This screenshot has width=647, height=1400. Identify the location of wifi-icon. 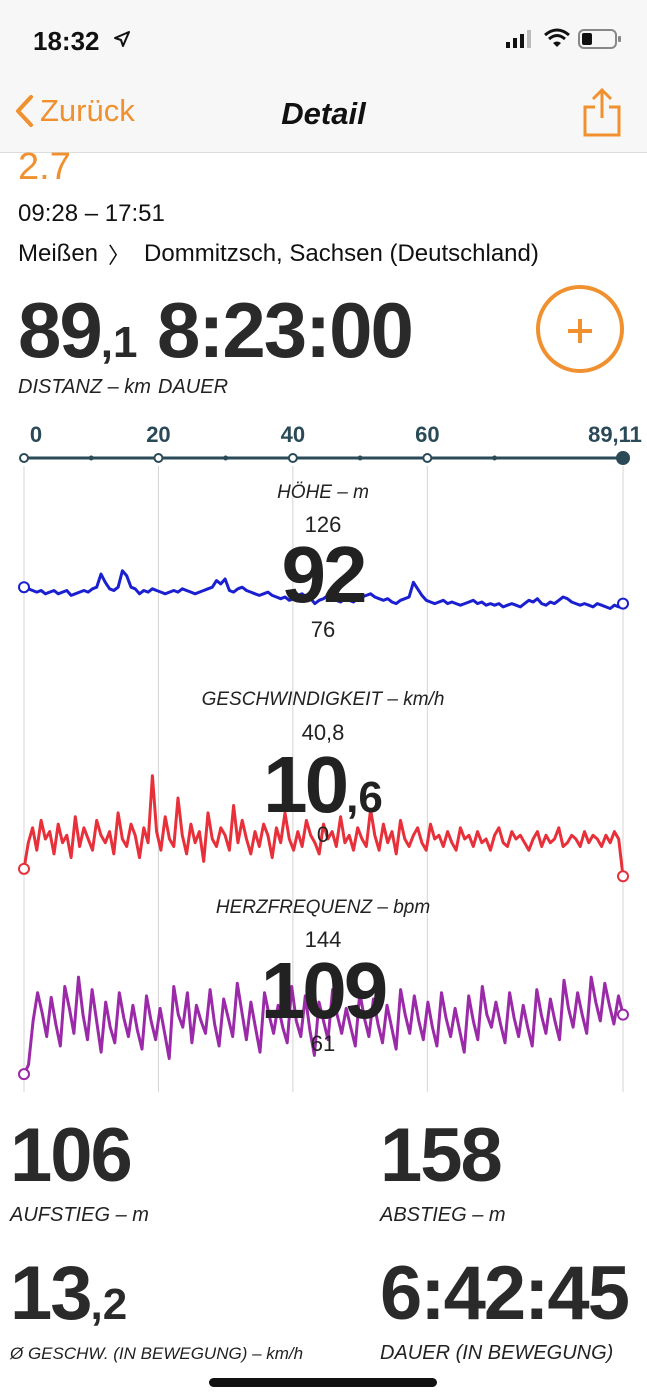
(557, 37).